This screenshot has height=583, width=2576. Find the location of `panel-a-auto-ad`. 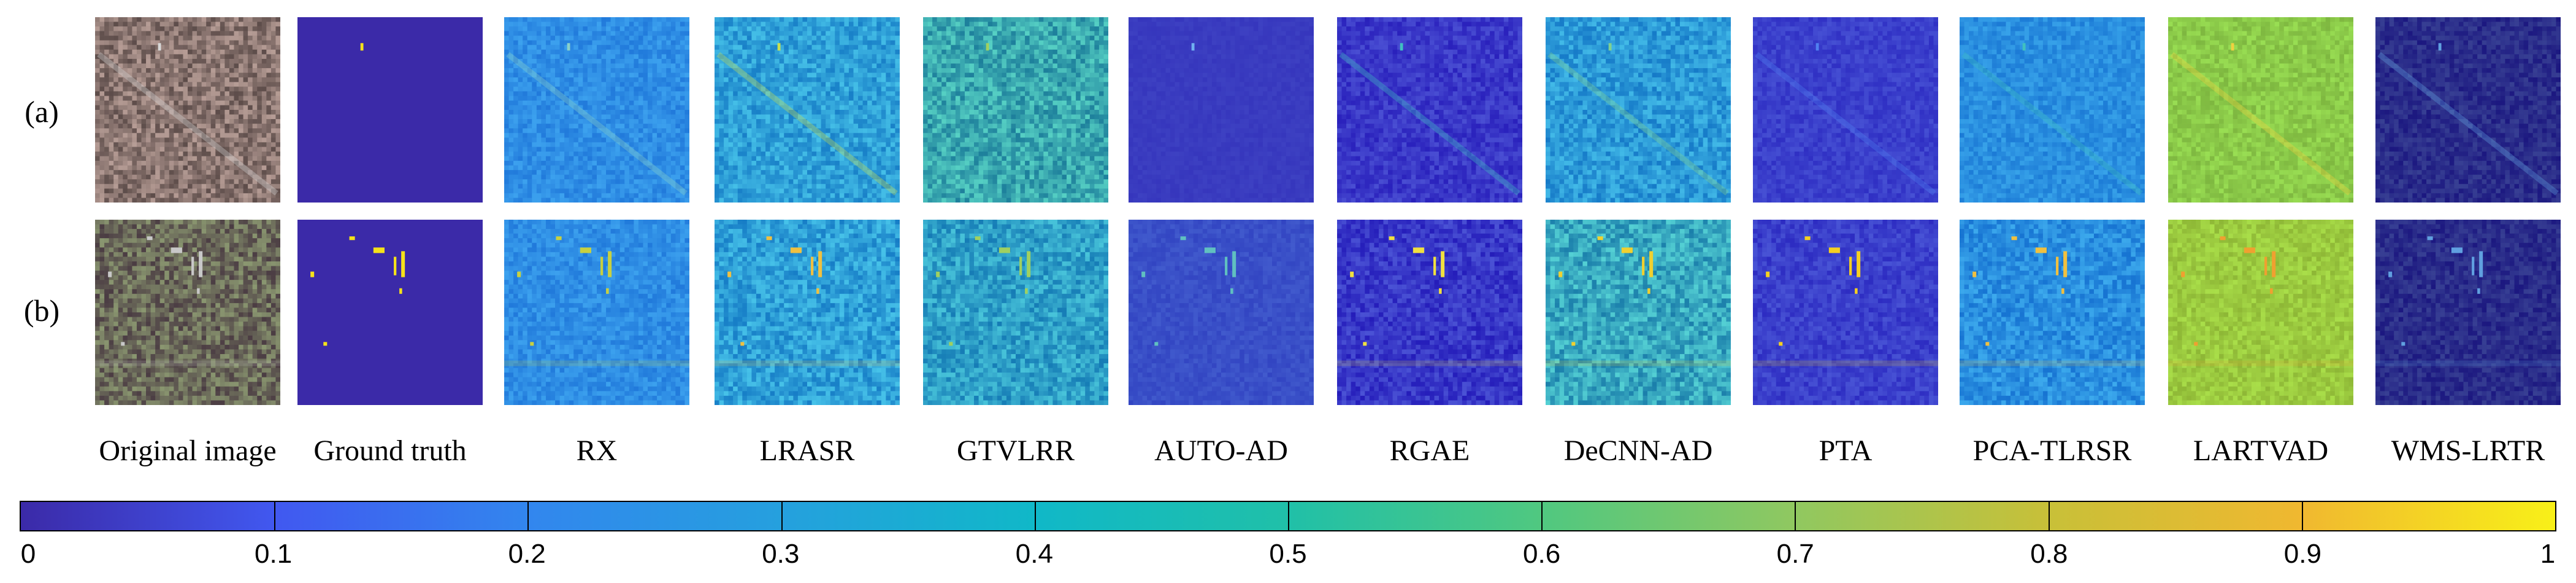

panel-a-auto-ad is located at coordinates (1221, 110).